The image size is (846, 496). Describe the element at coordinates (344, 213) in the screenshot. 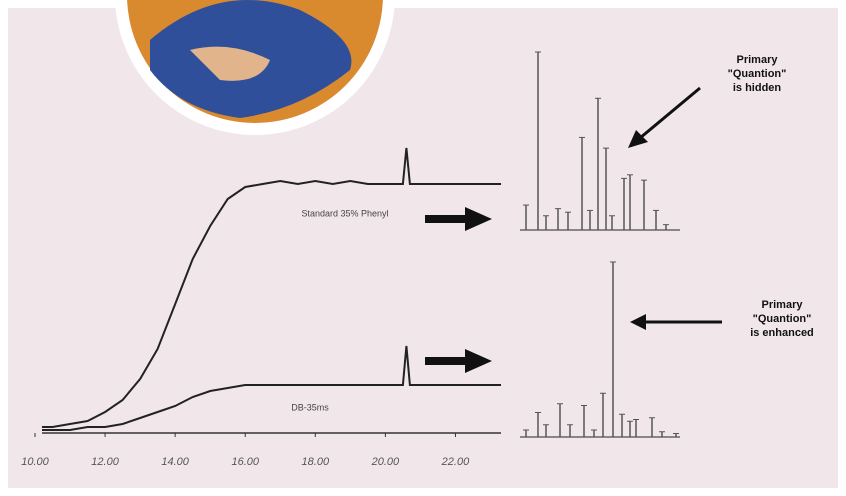

I see `trace-label: Standard 35% Phenyl` at that location.